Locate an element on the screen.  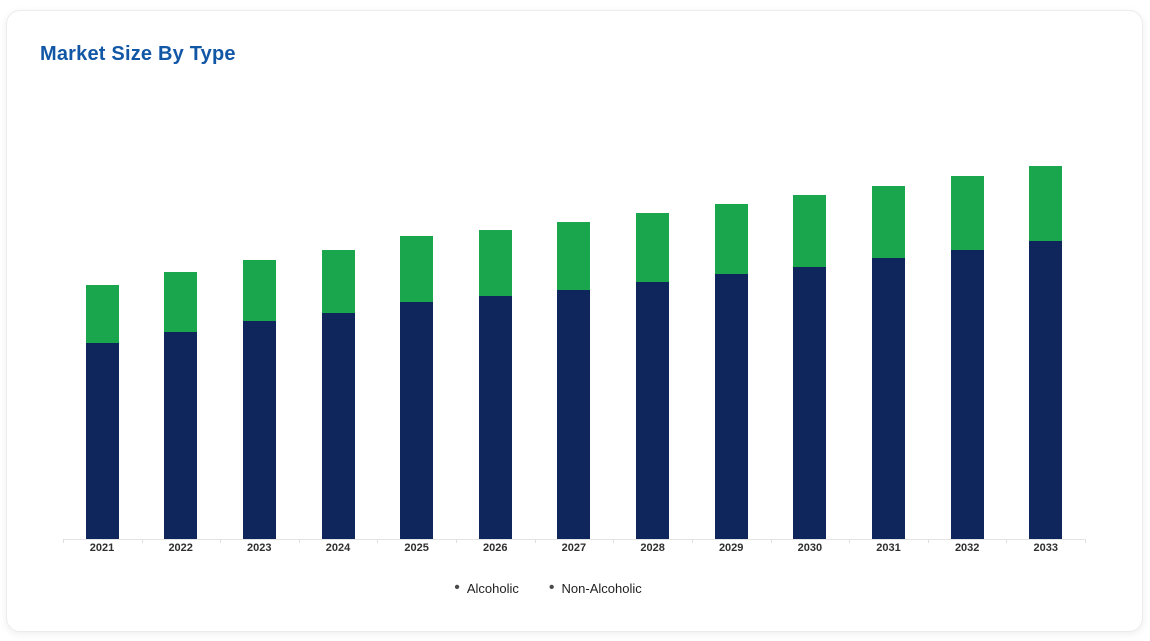
bar-2032 is located at coordinates (967, 357).